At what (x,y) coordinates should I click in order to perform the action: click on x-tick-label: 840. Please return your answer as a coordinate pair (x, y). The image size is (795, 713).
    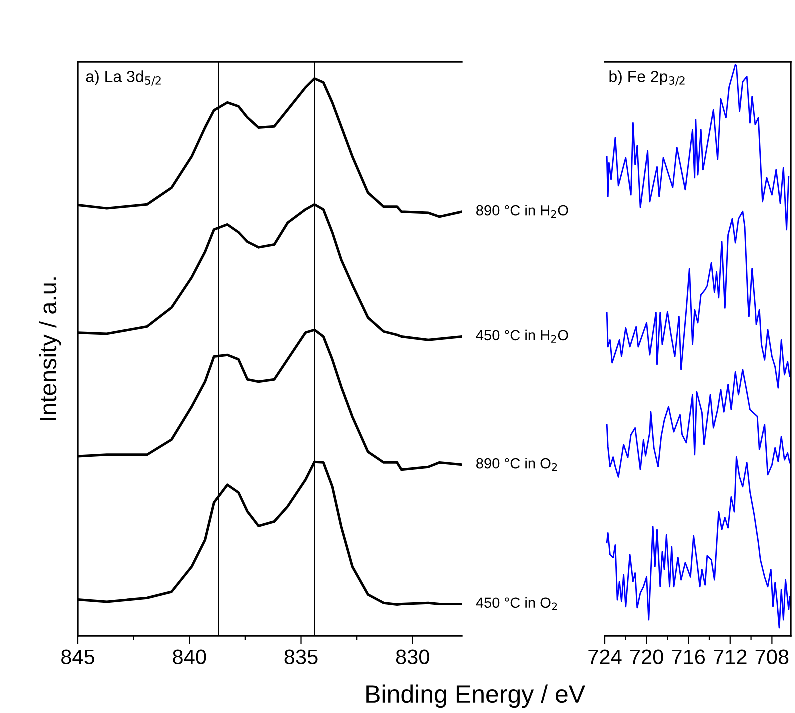
    Looking at the image, I should click on (189, 657).